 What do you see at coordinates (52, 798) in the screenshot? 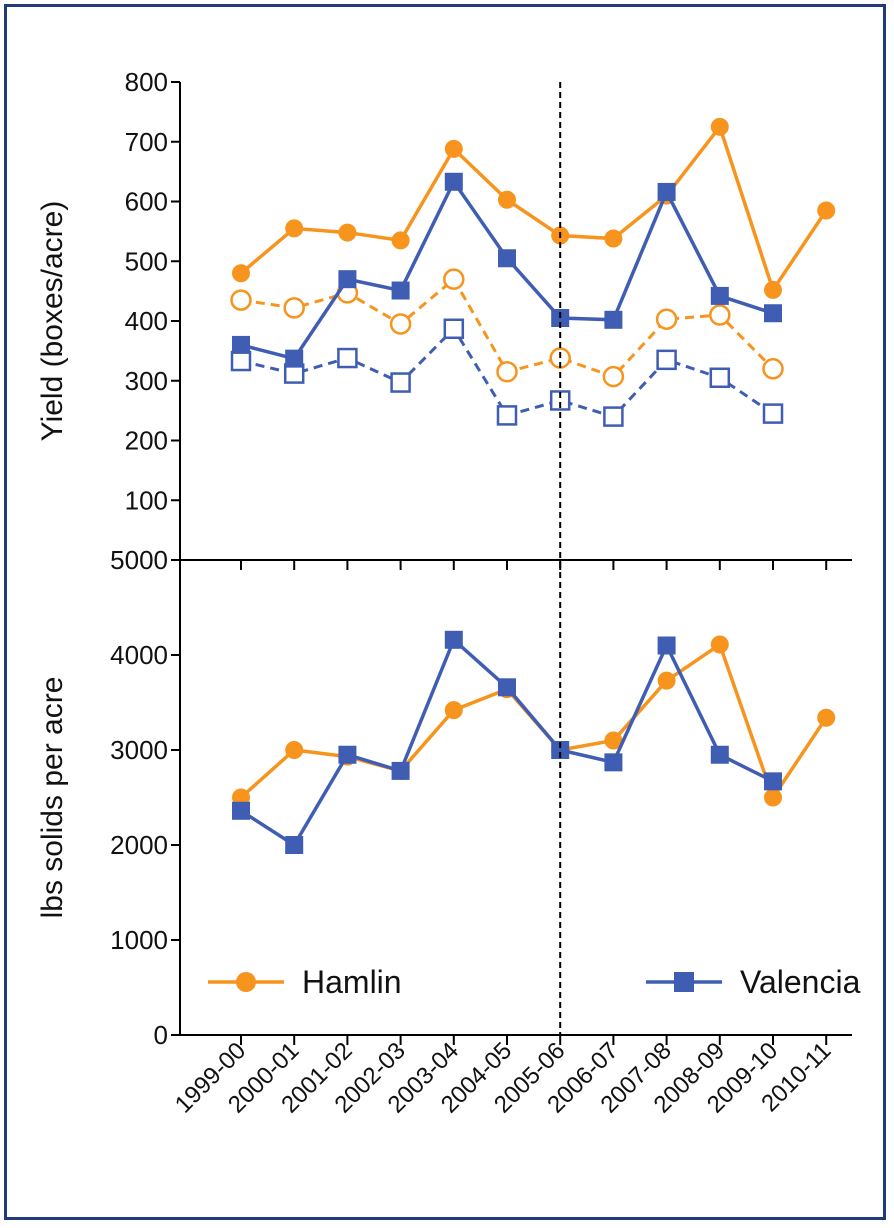
I see `y-axis-title: lbs solids per acre` at bounding box center [52, 798].